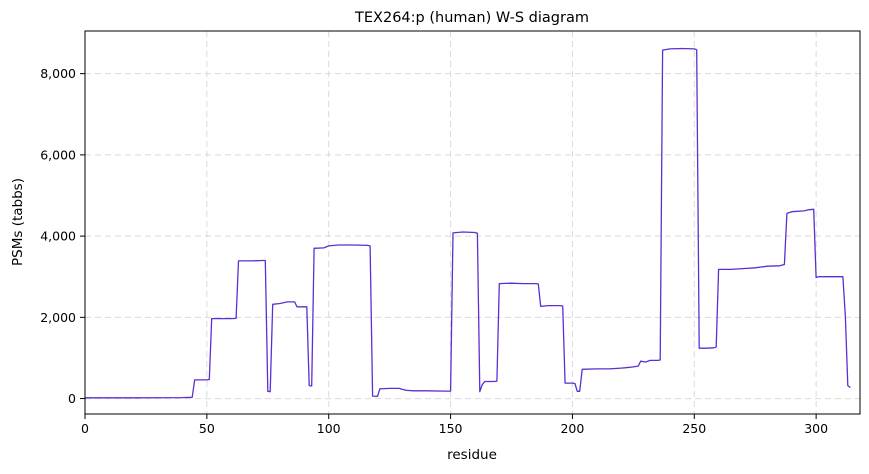 The width and height of the screenshot is (869, 474). What do you see at coordinates (58, 73) in the screenshot?
I see `y-tick-label: 8,000` at bounding box center [58, 73].